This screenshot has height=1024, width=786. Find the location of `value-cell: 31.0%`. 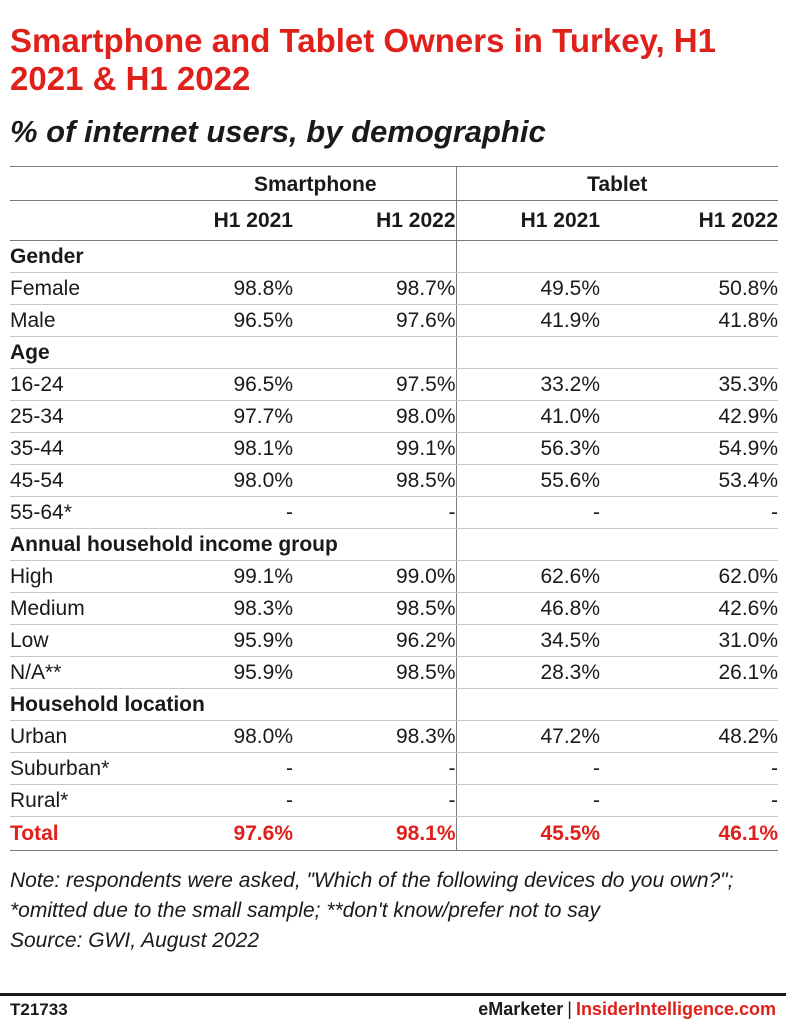

value-cell: 31.0% is located at coordinates (689, 640).